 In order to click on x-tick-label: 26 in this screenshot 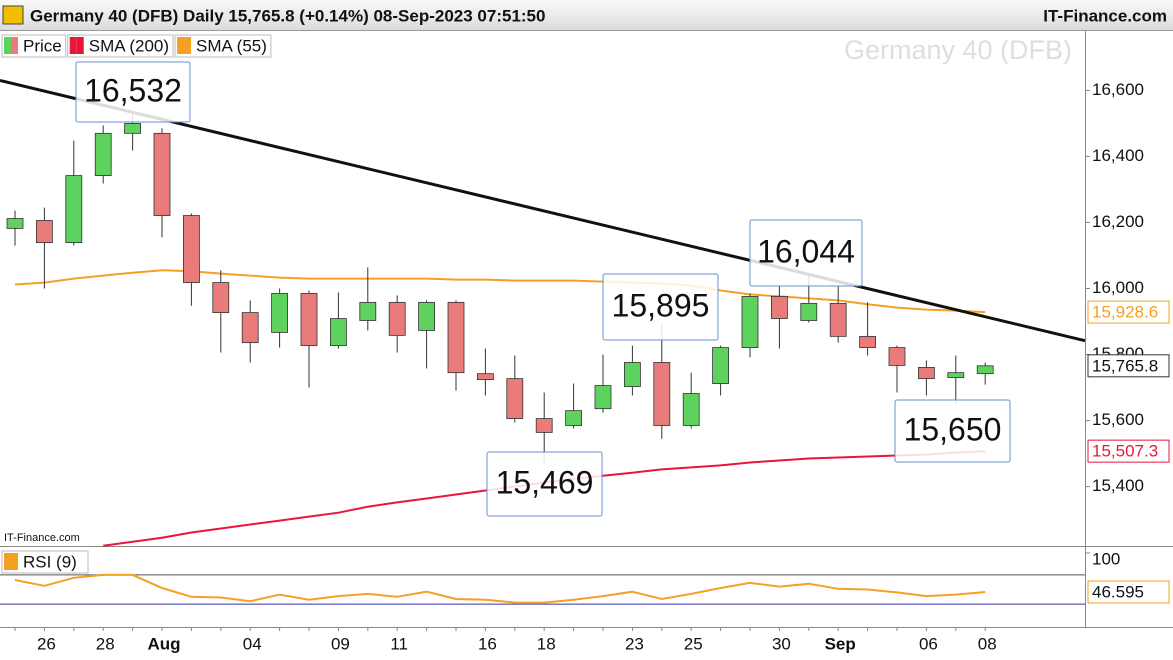, I will do `click(46, 643)`.